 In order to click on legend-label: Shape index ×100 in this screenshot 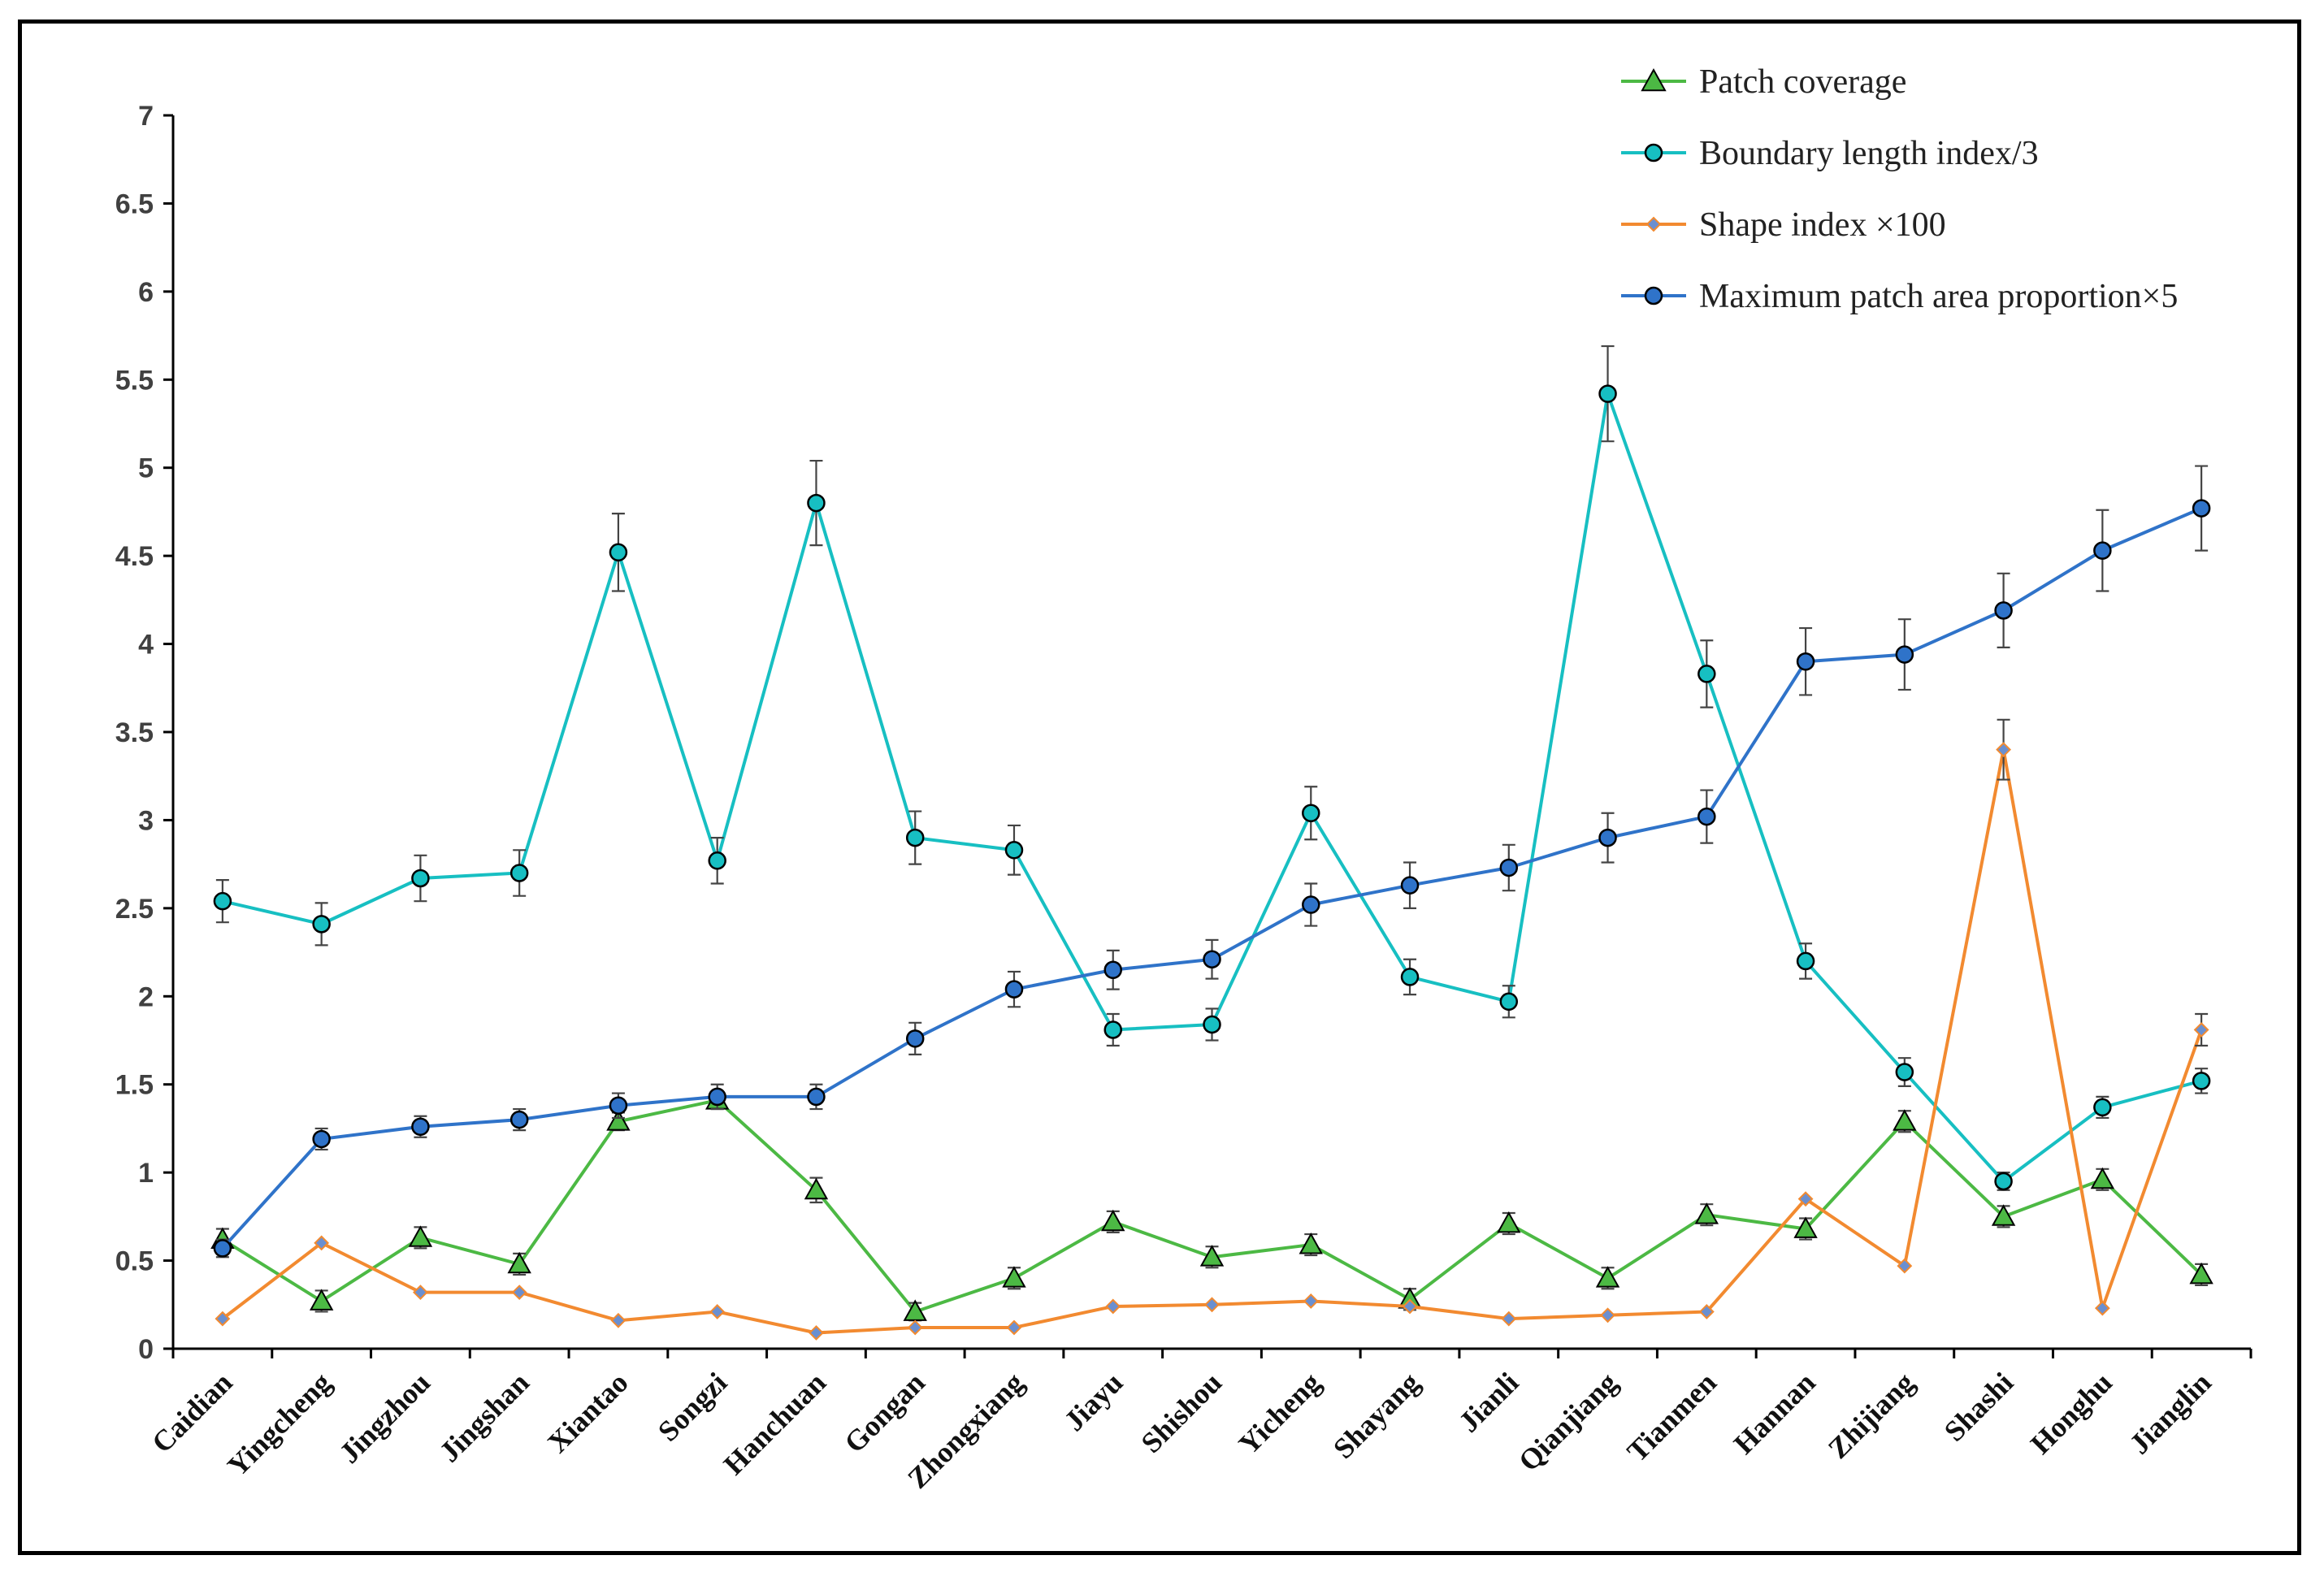, I will do `click(1823, 225)`.